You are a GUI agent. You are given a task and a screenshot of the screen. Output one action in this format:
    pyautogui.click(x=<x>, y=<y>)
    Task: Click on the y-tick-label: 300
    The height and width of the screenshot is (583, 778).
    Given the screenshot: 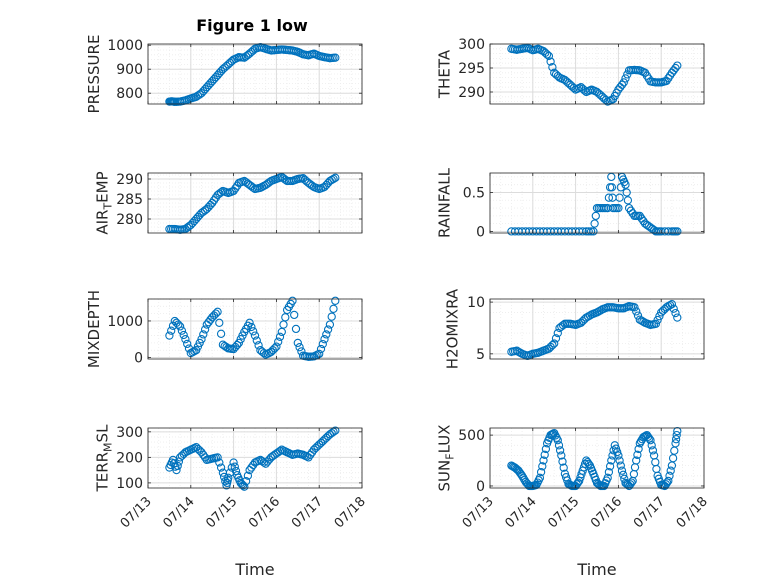 What is the action you would take?
    pyautogui.click(x=471, y=45)
    